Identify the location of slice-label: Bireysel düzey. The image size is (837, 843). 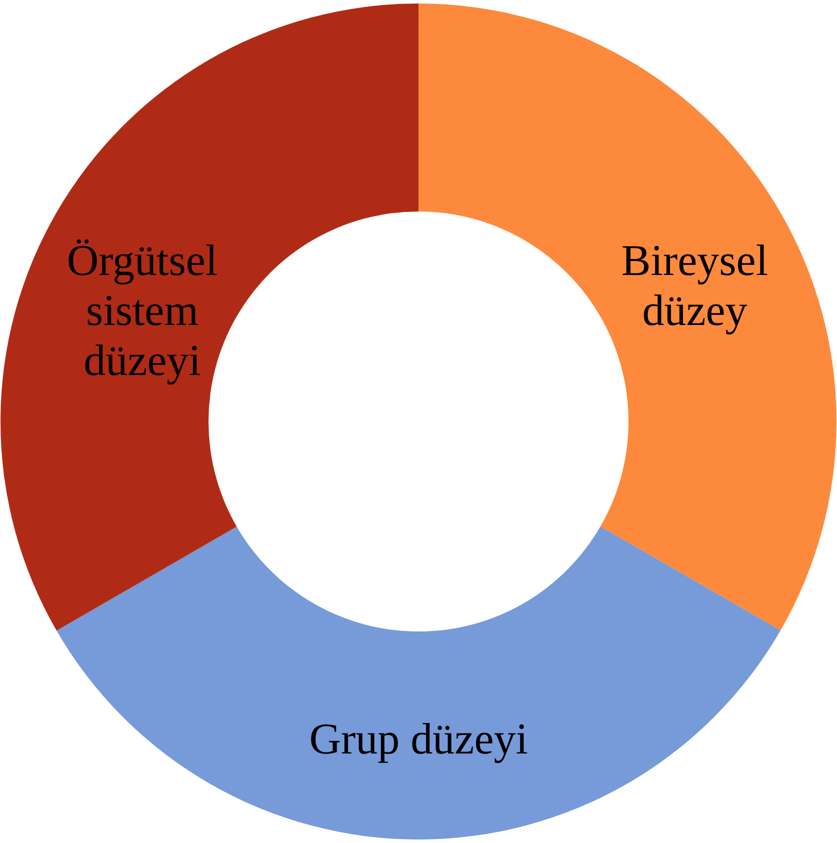
(694, 285).